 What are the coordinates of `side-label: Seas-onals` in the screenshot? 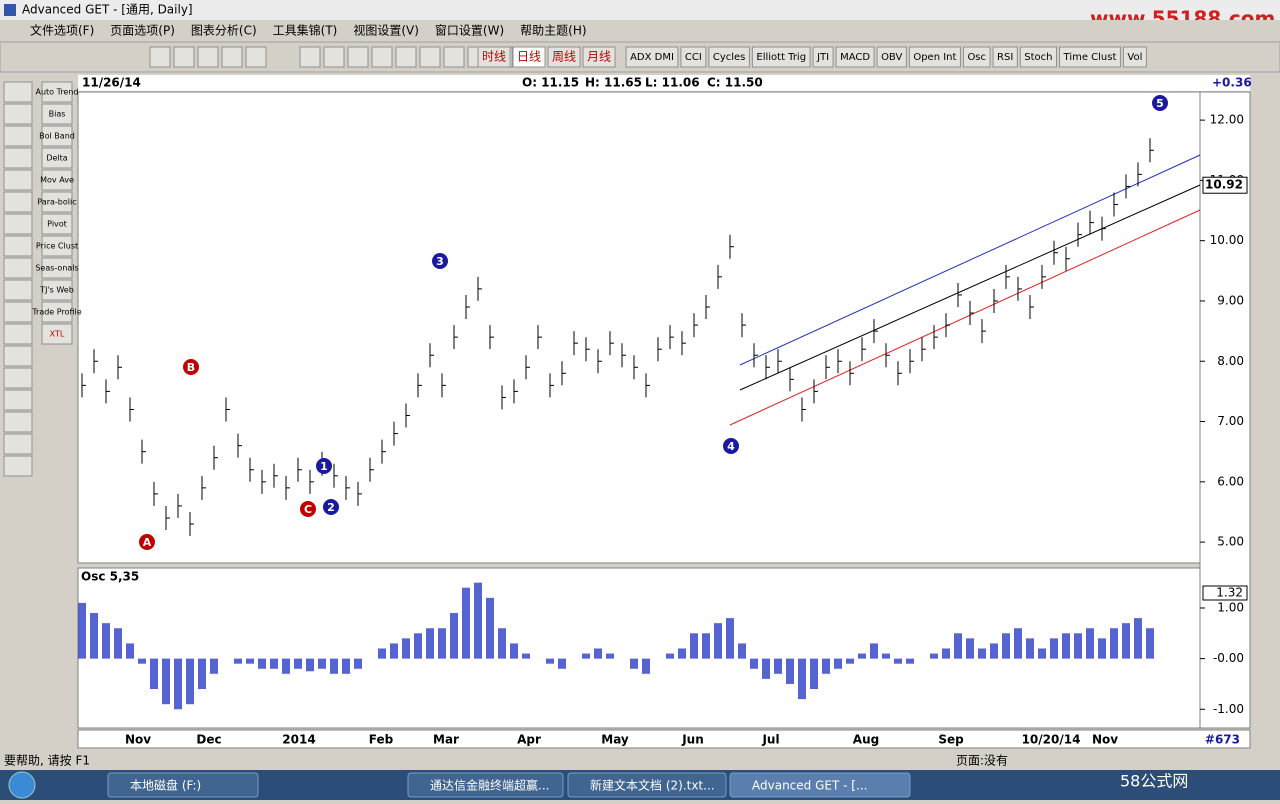 It's located at (56, 268).